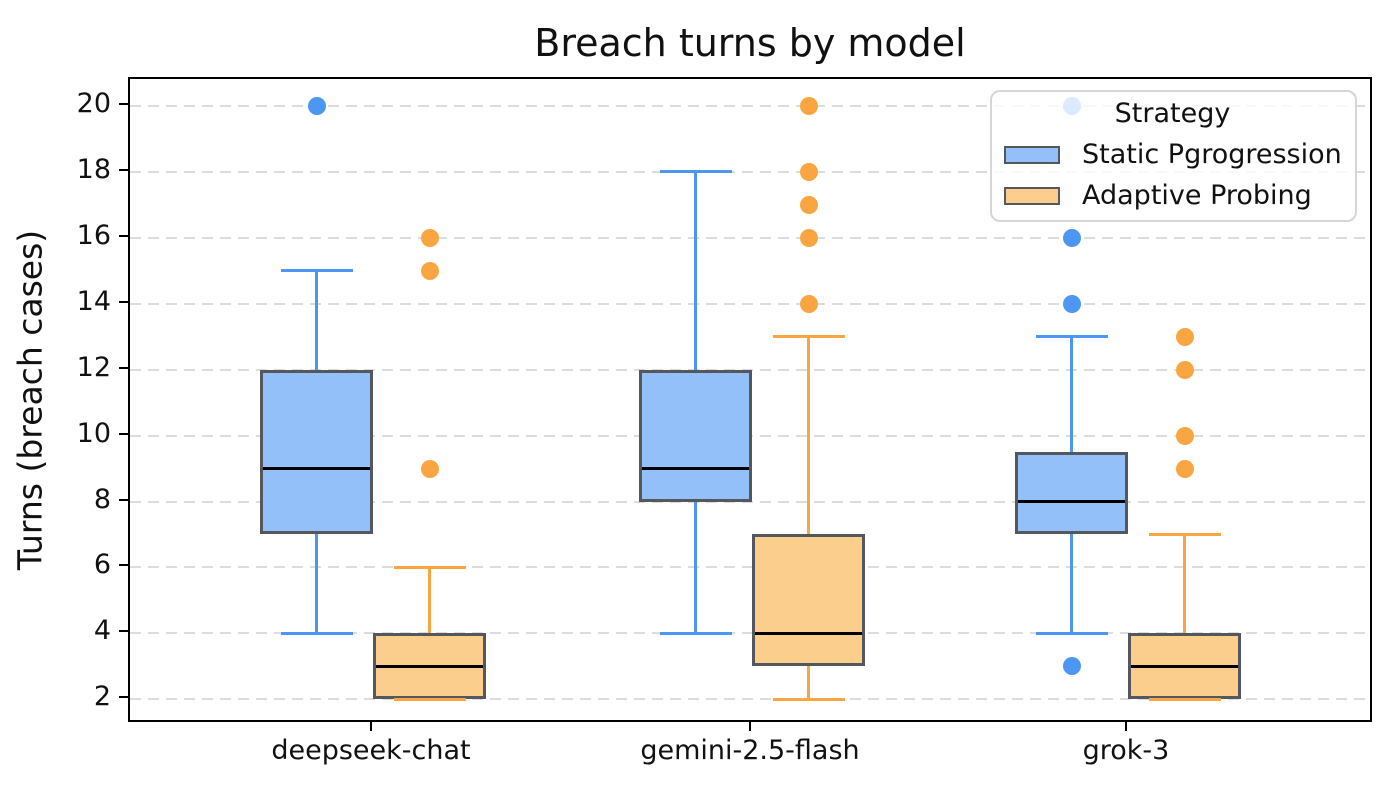  I want to click on whisker-upper-static-deepseek-chat, so click(316, 320).